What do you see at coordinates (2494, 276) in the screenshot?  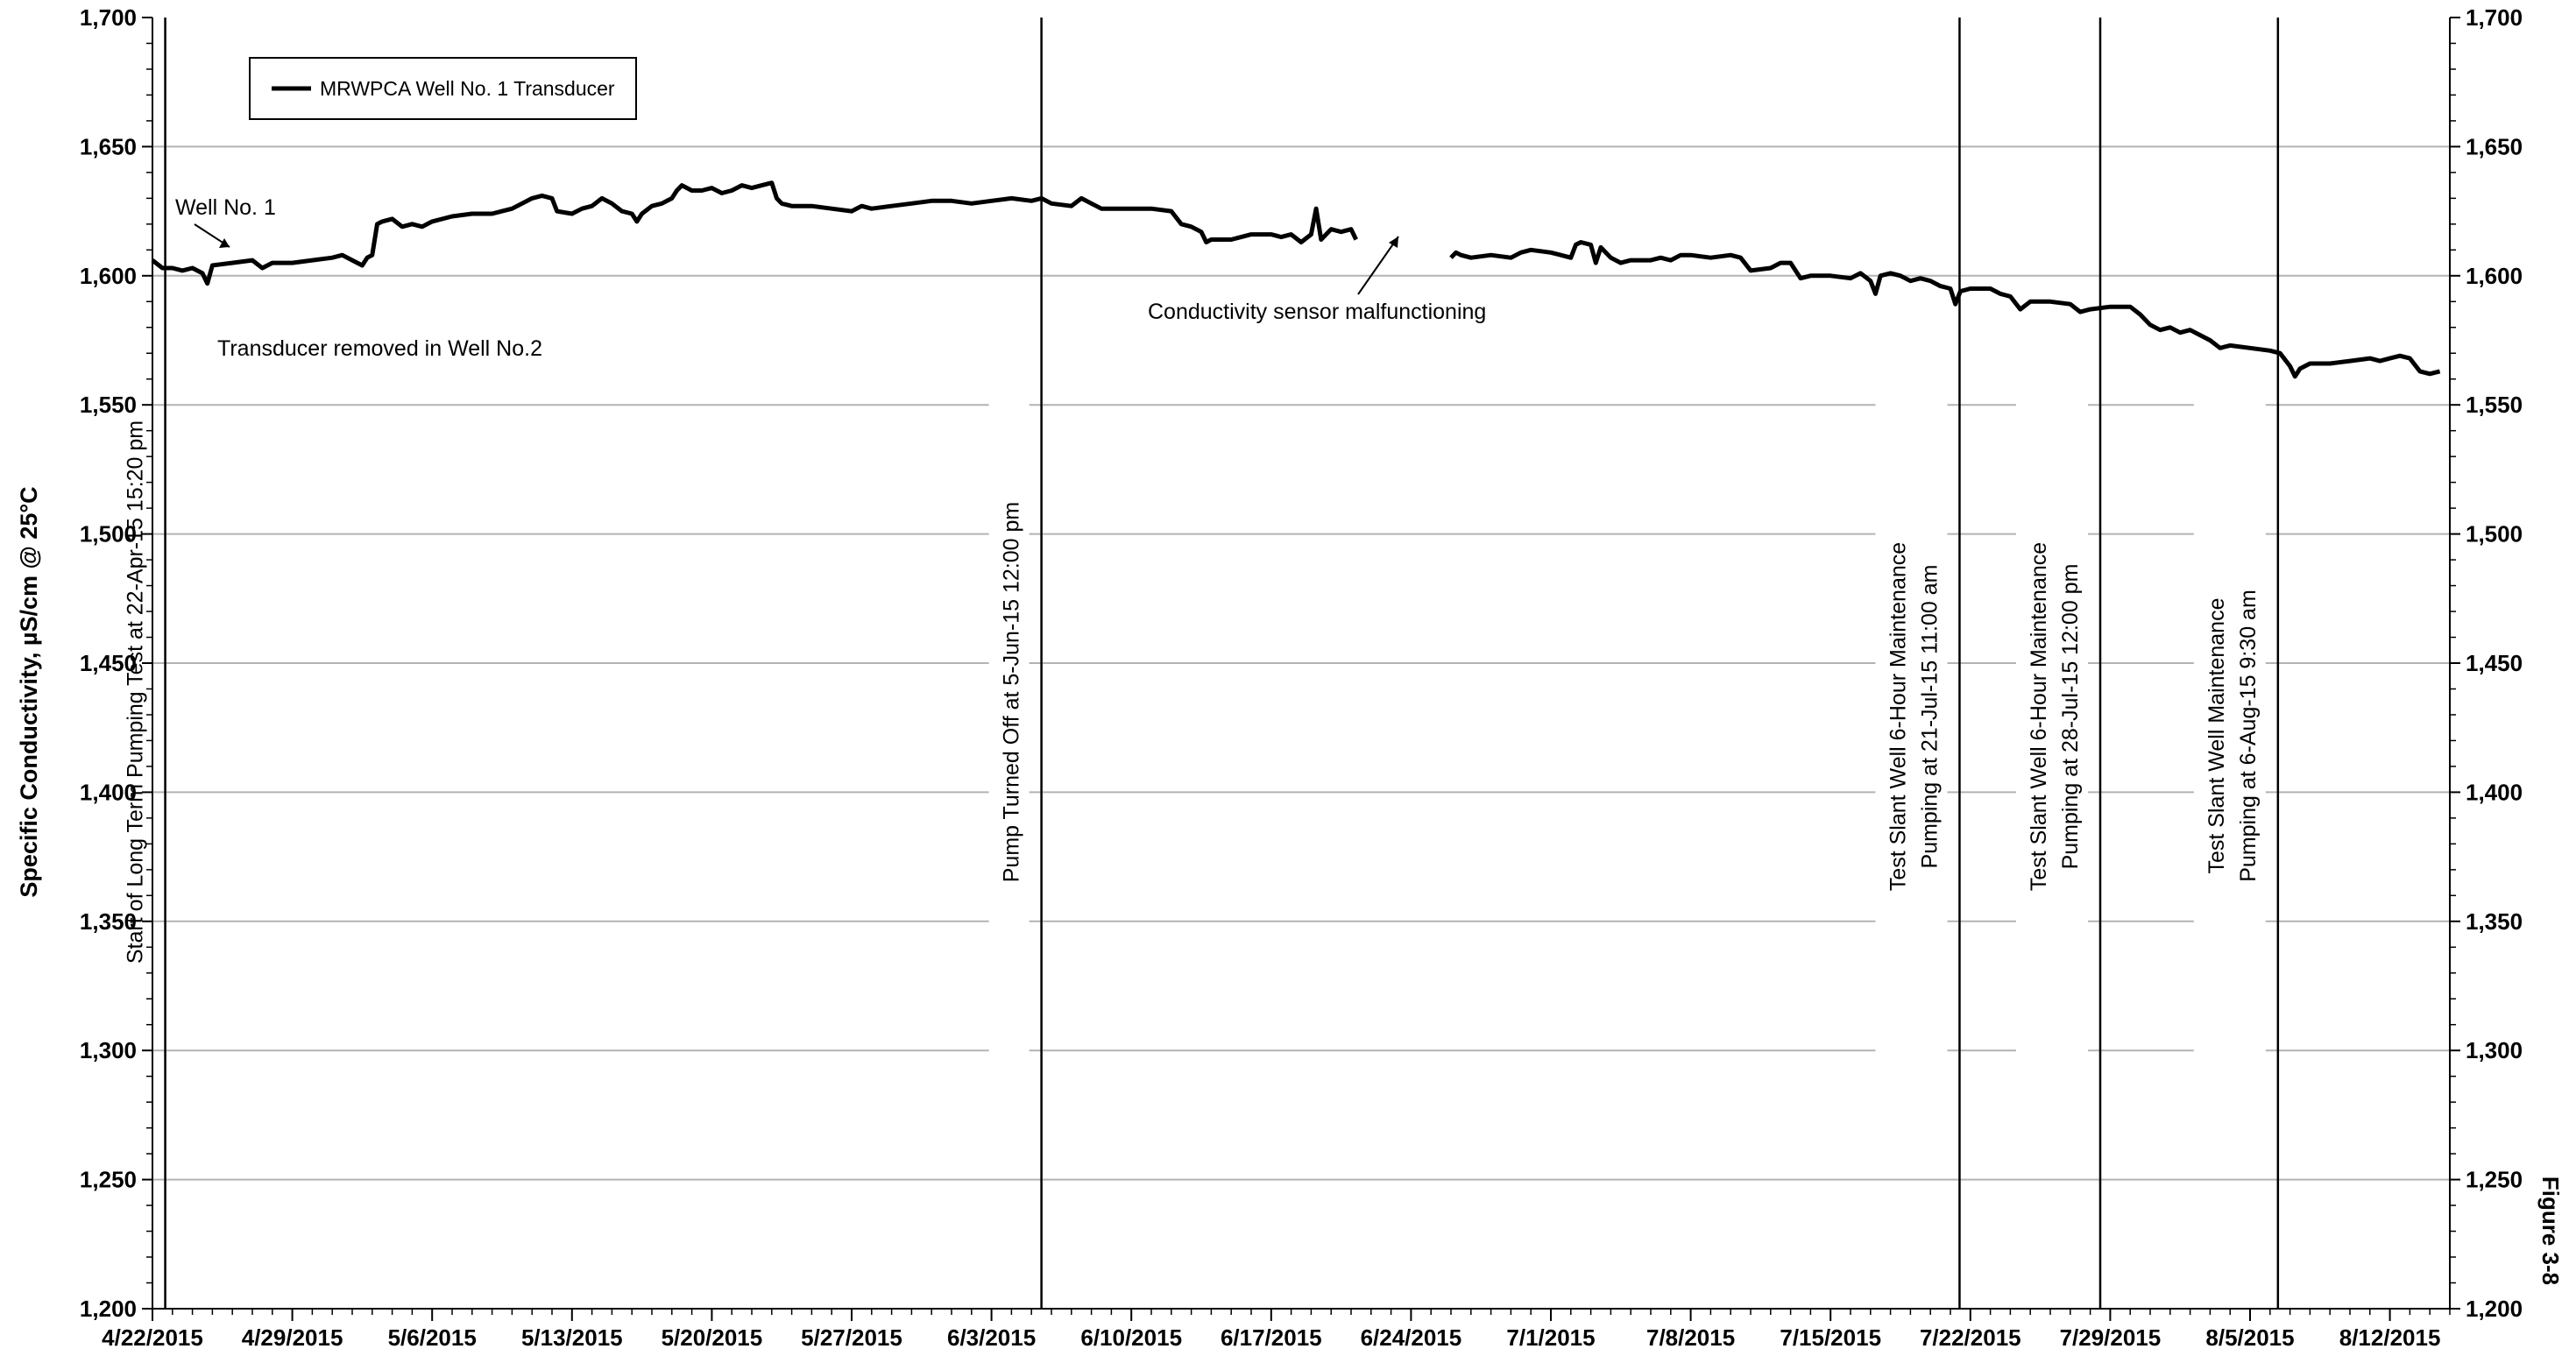 I see `y-tick-label-right: 1,600` at bounding box center [2494, 276].